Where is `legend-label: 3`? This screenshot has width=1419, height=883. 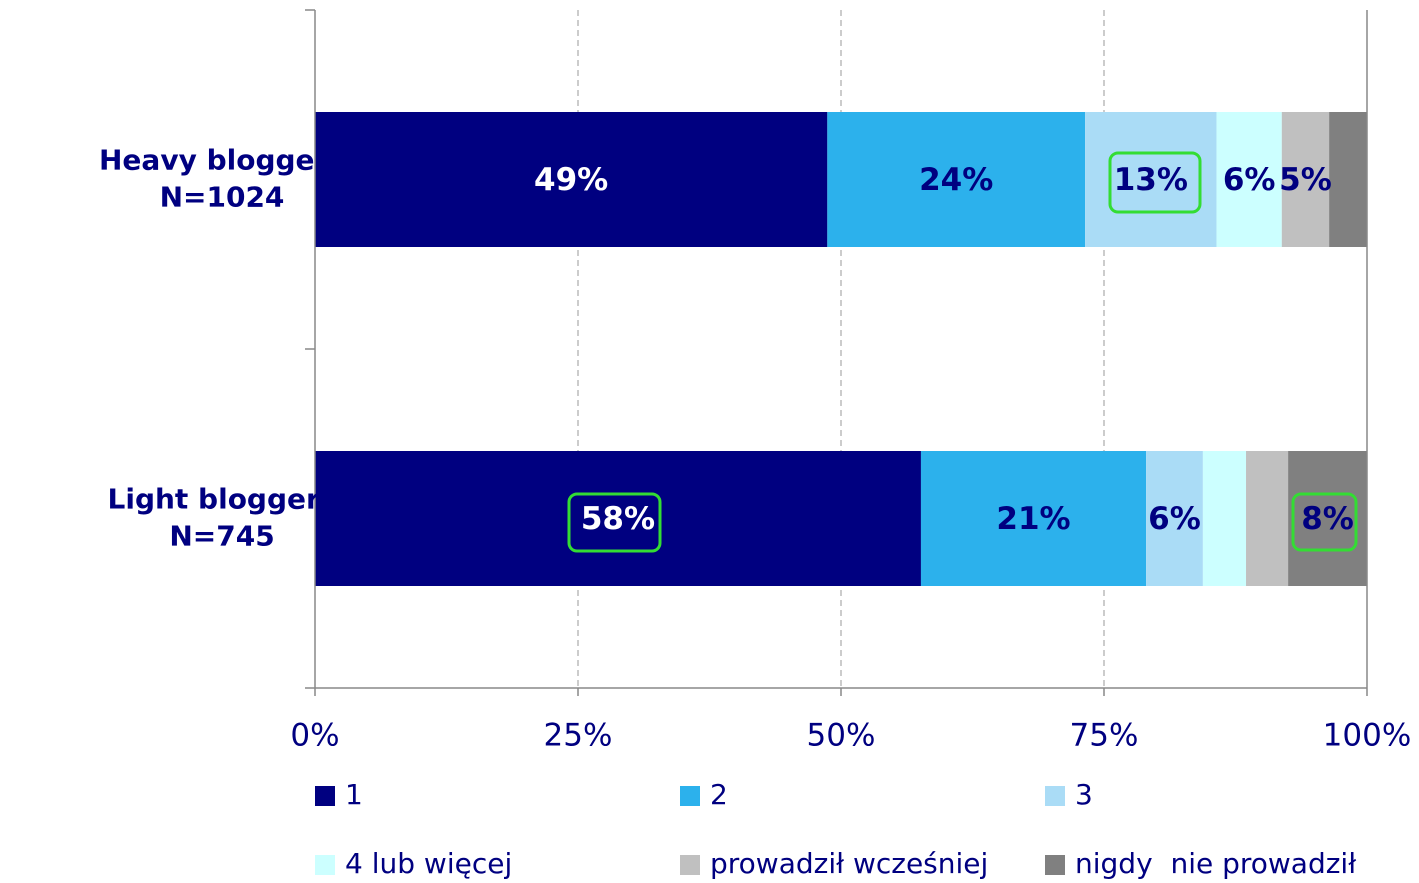 legend-label: 3 is located at coordinates (1084, 794).